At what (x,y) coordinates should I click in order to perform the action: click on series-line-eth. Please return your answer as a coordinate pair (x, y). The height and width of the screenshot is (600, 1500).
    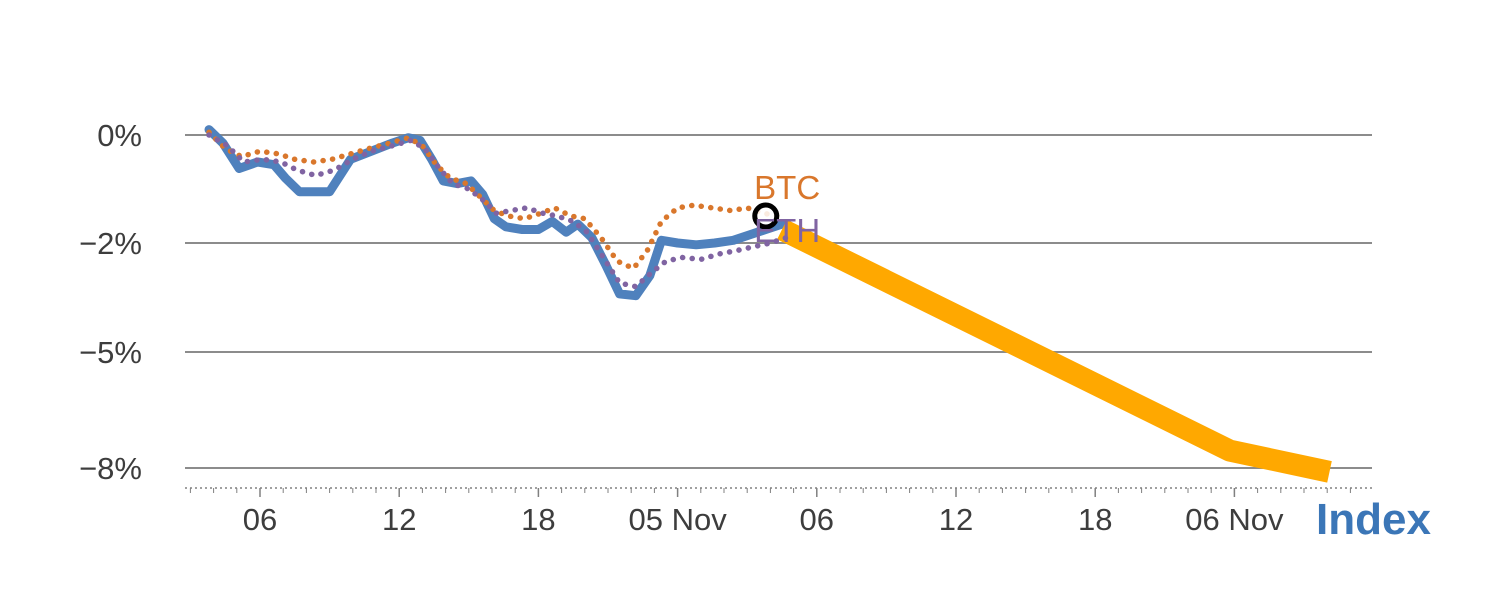
    Looking at the image, I should click on (498, 211).